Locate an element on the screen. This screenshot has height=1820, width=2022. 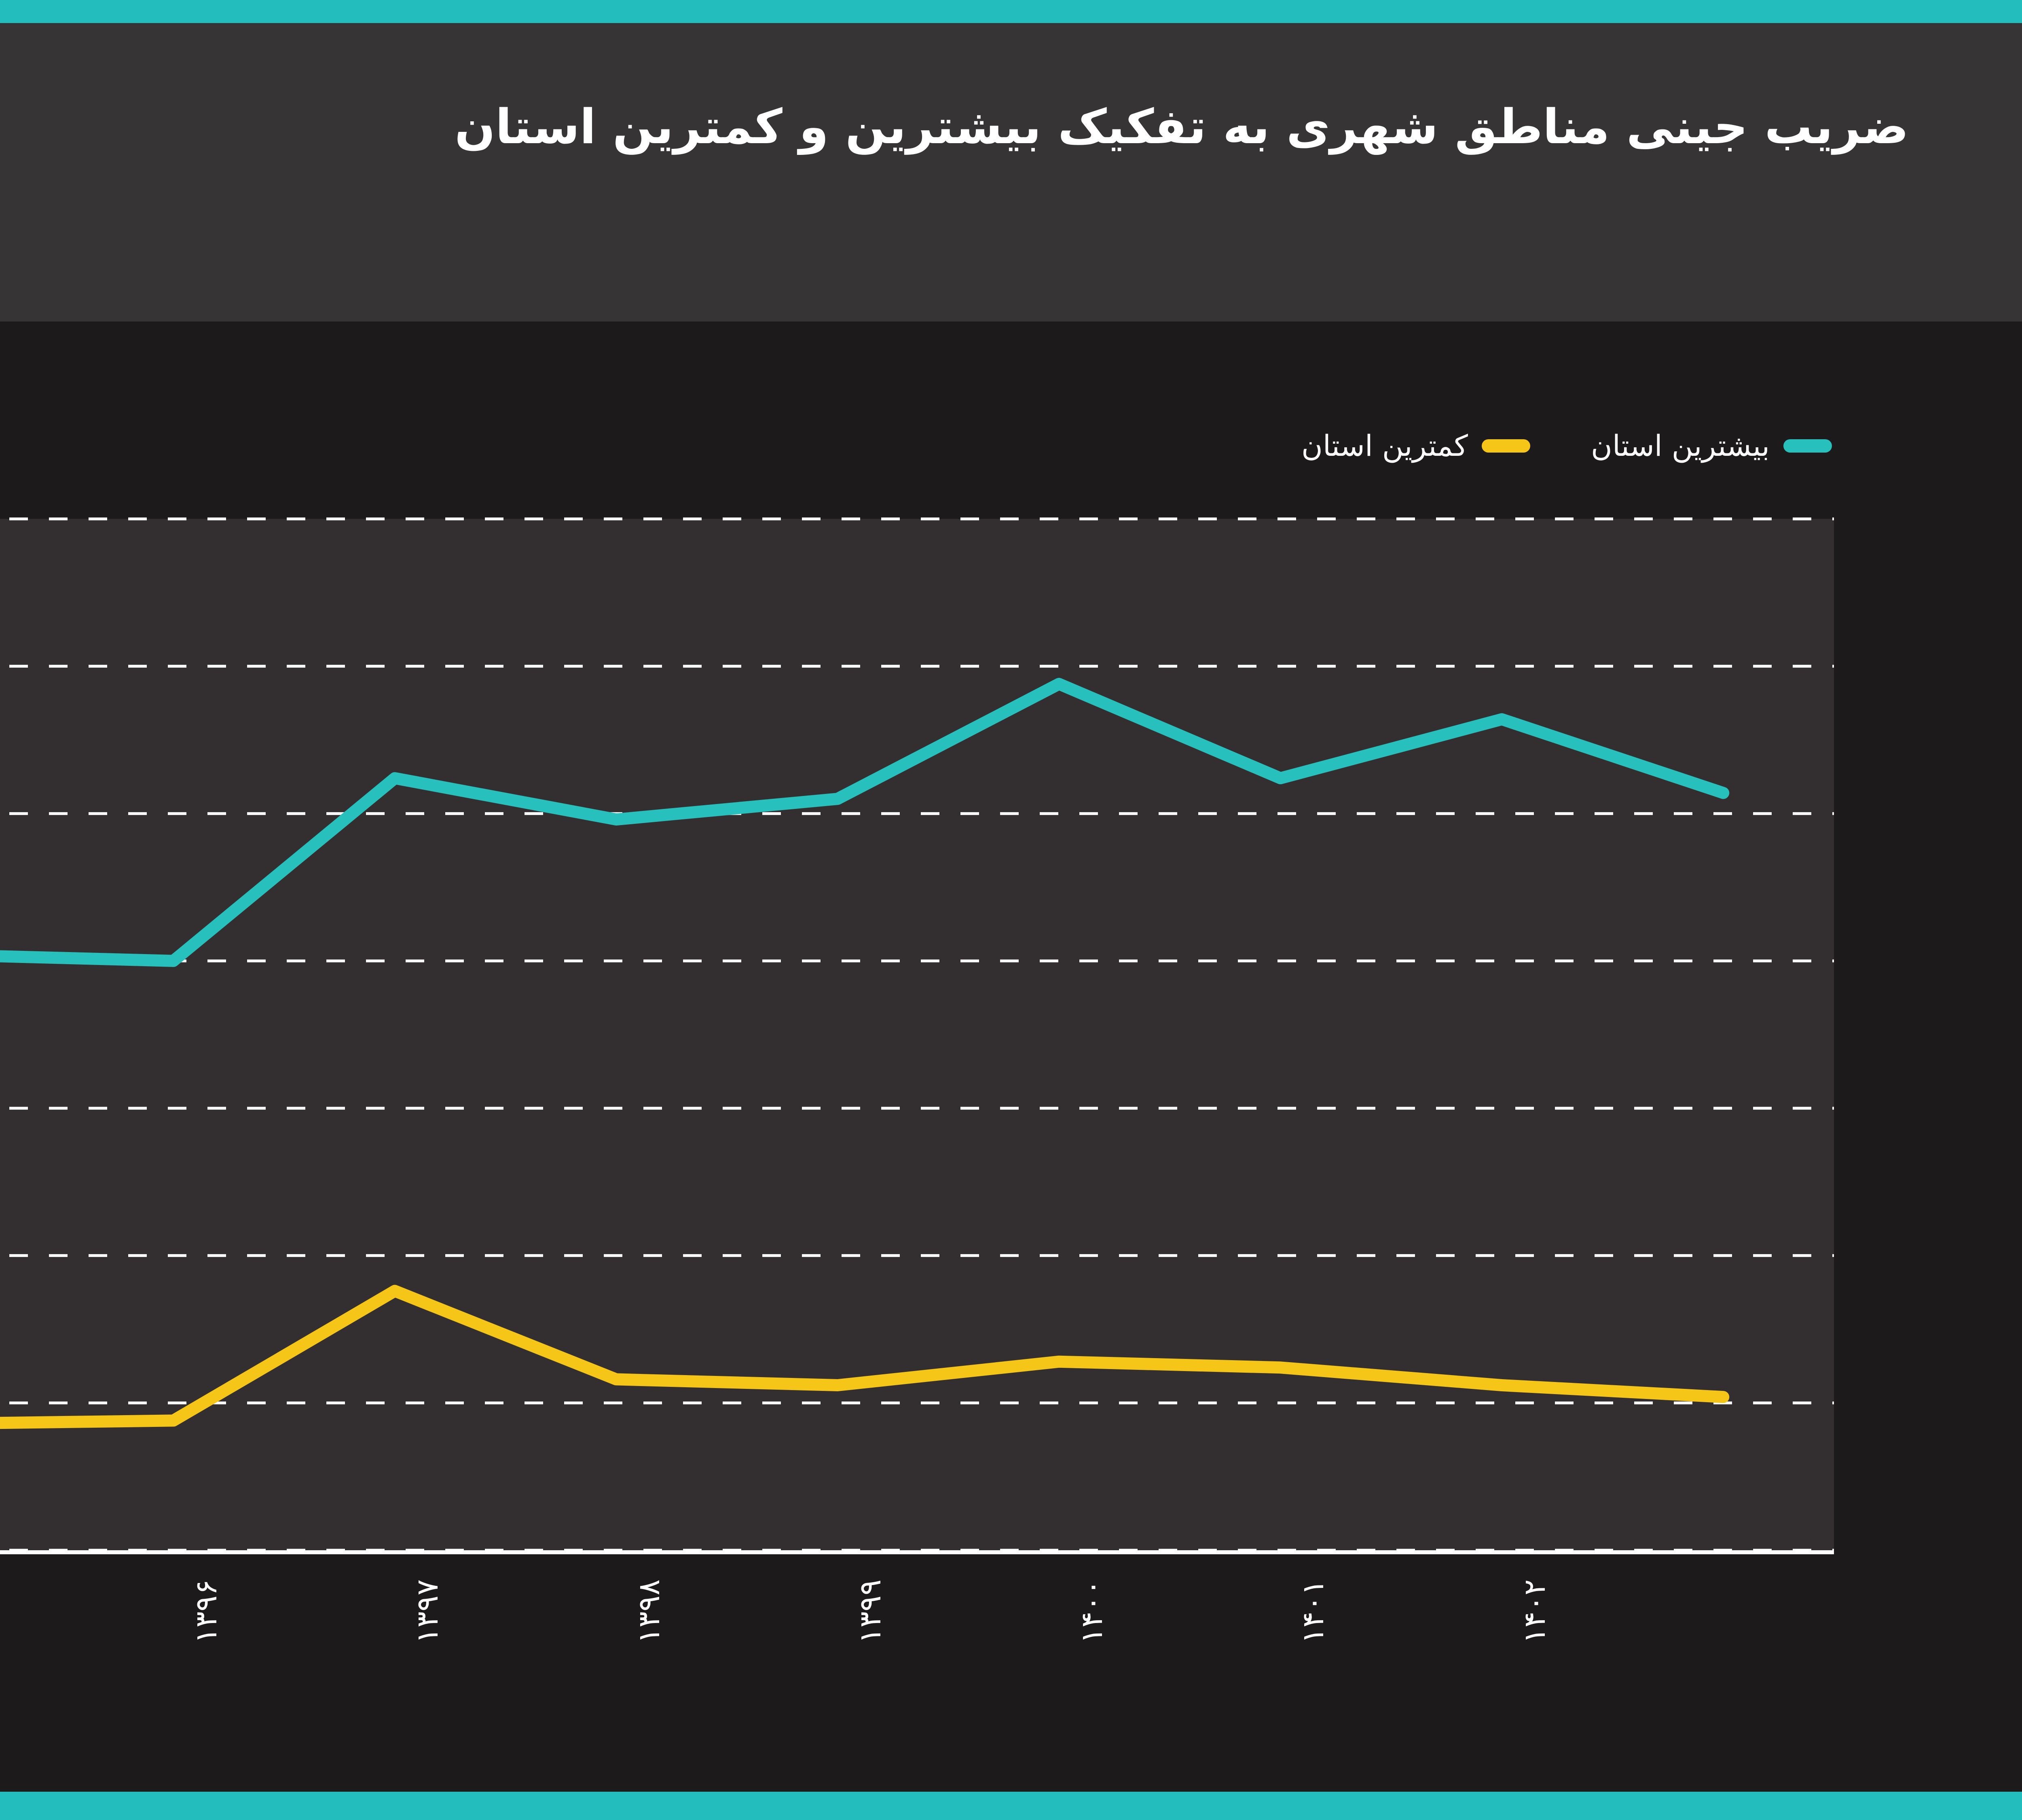
series-line-lowest is located at coordinates (865, 1357).